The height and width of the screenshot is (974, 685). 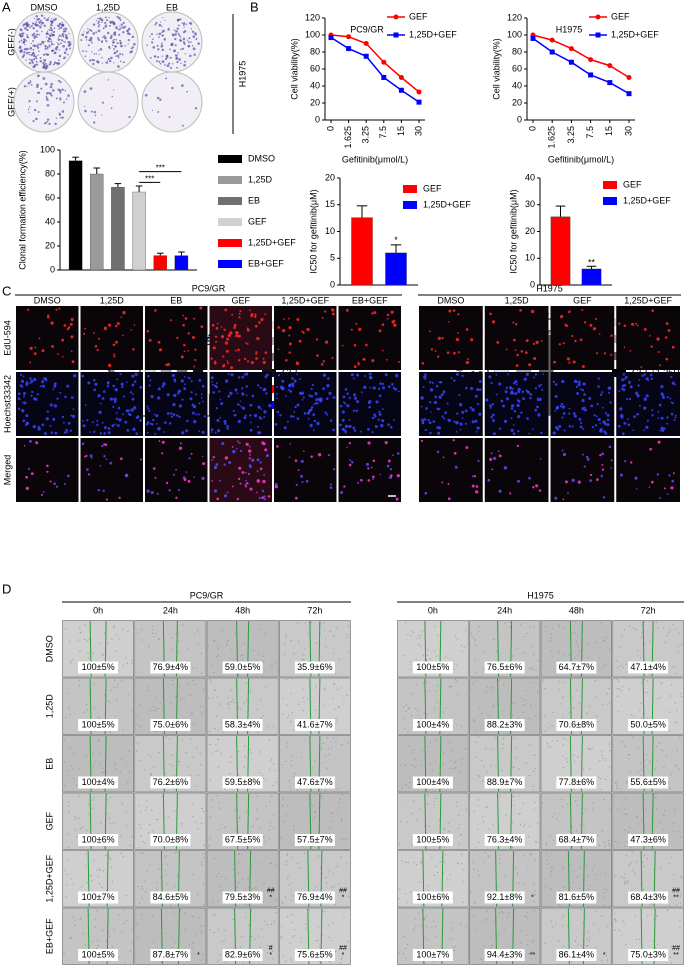 I want to click on micrograph, so click(x=241, y=470).